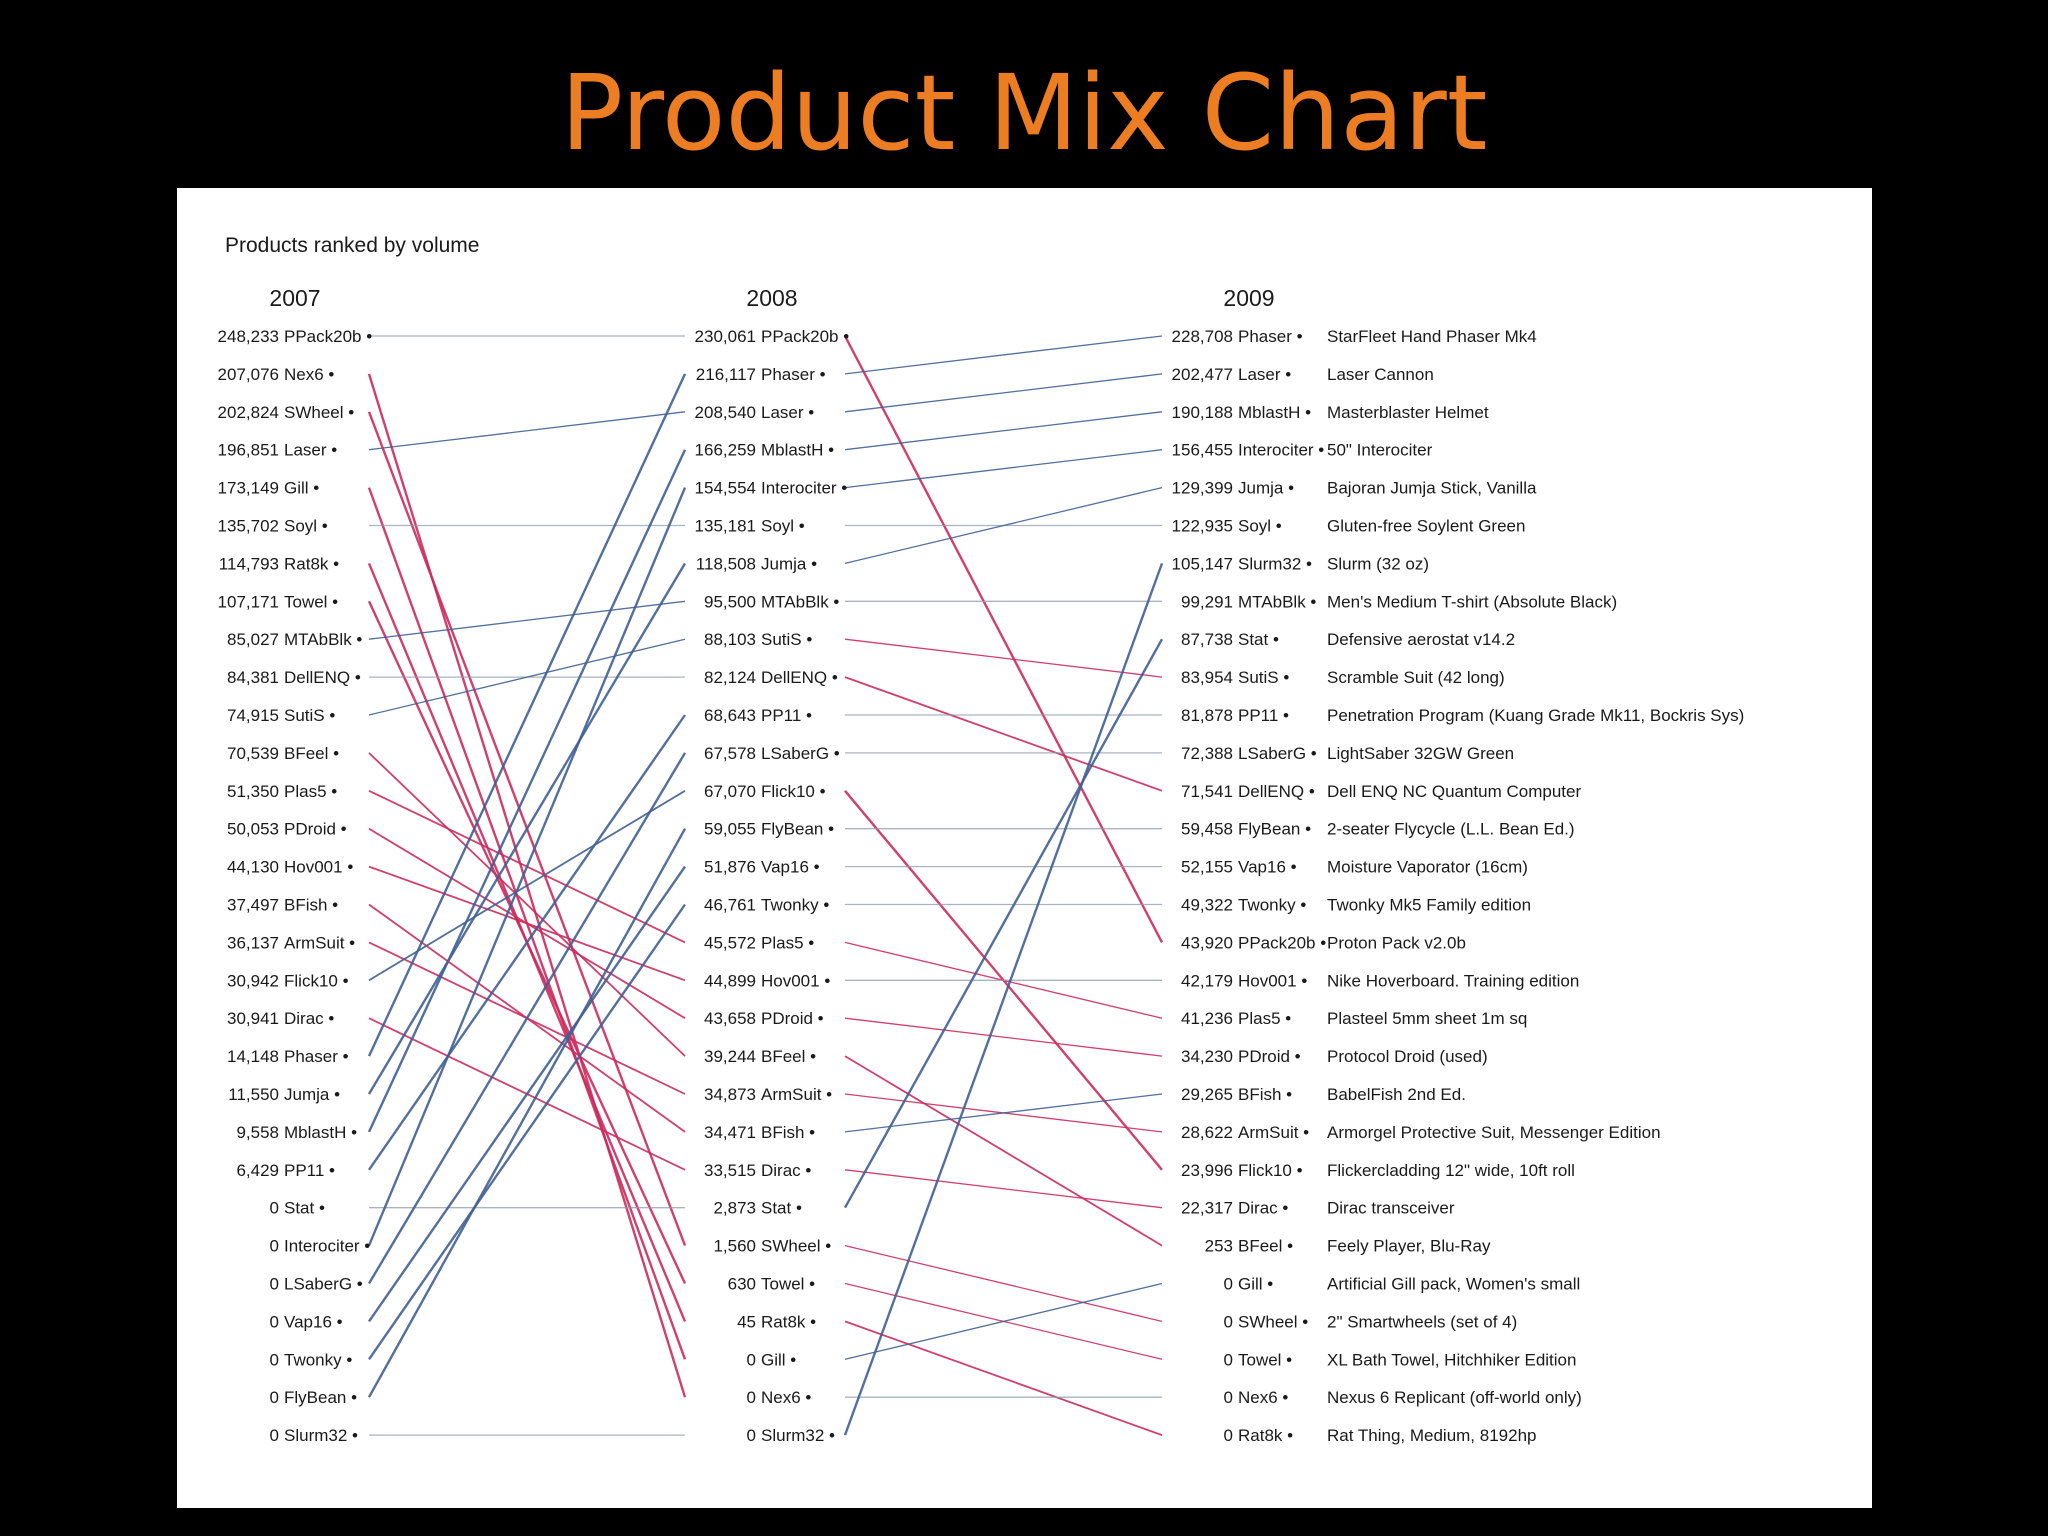  Describe the element at coordinates (1265, 1094) in the screenshot. I see `code-label-2009-BFish: BFish •` at that location.